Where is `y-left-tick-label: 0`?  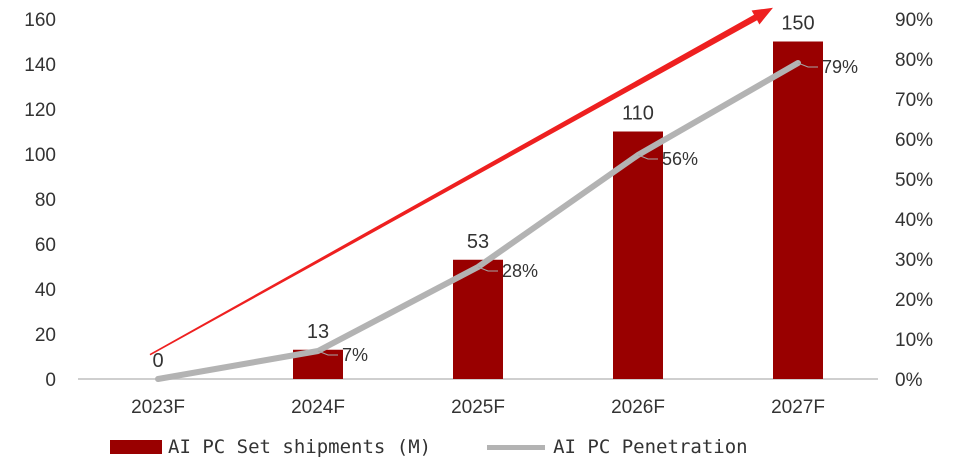 y-left-tick-label: 0 is located at coordinates (50, 380).